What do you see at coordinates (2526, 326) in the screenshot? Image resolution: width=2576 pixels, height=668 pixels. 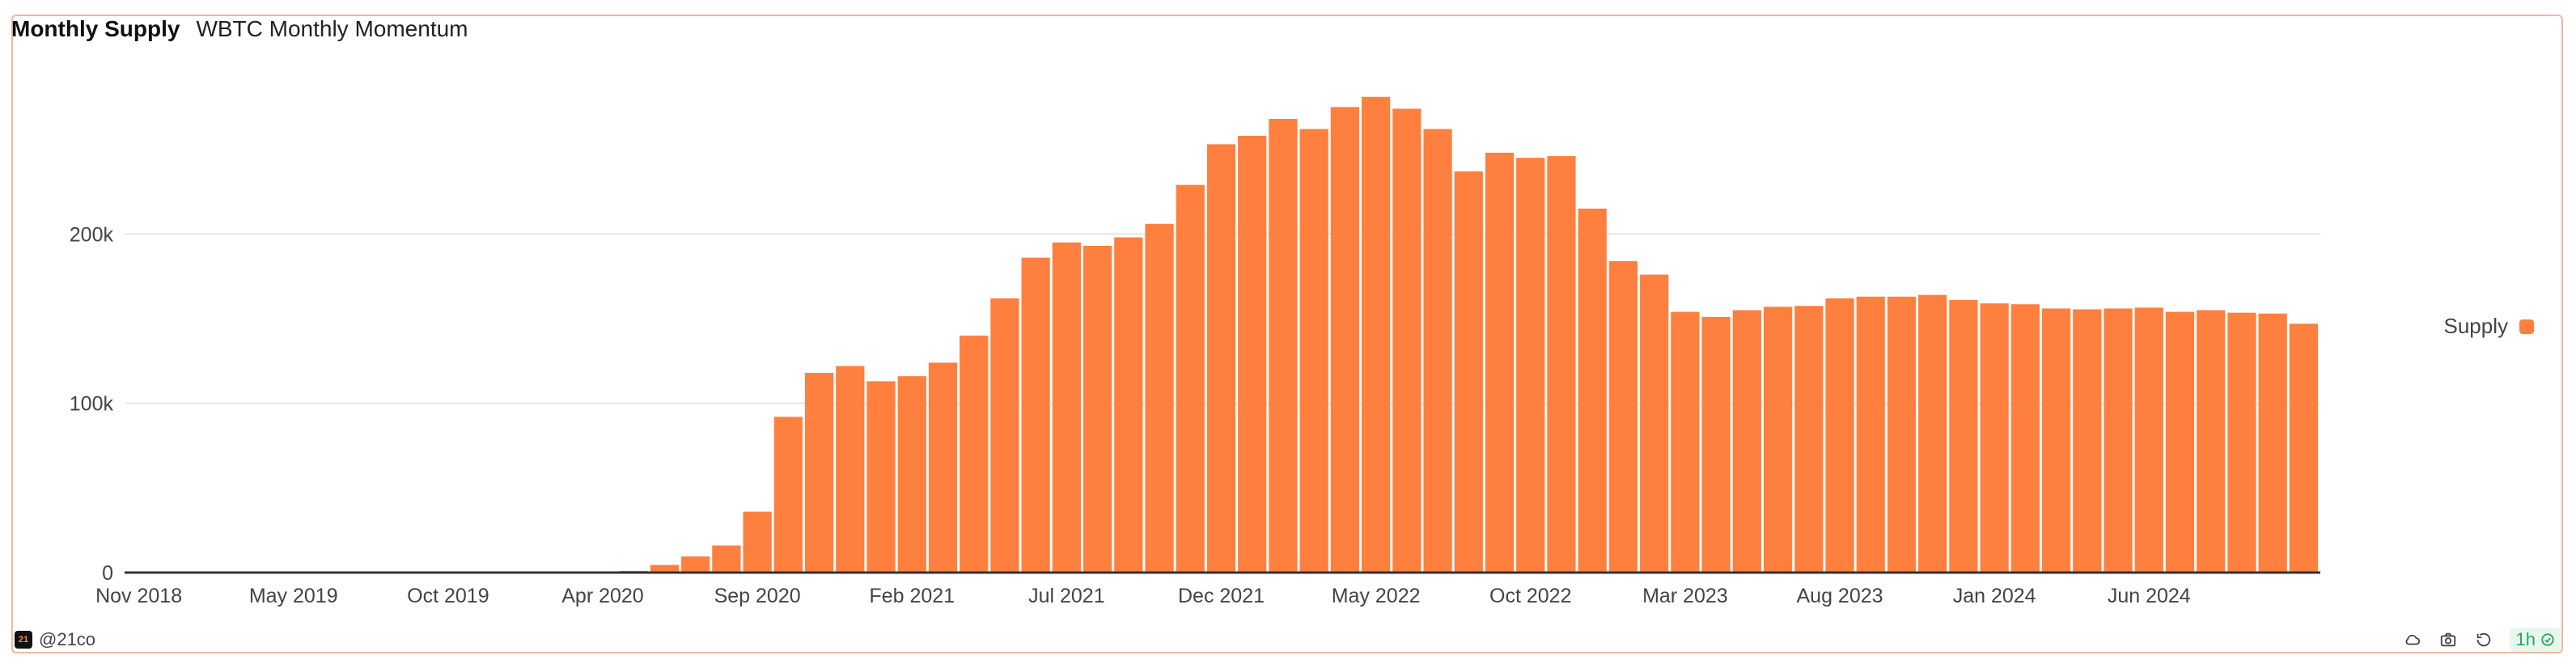 I see `legend-swatch-supply` at bounding box center [2526, 326].